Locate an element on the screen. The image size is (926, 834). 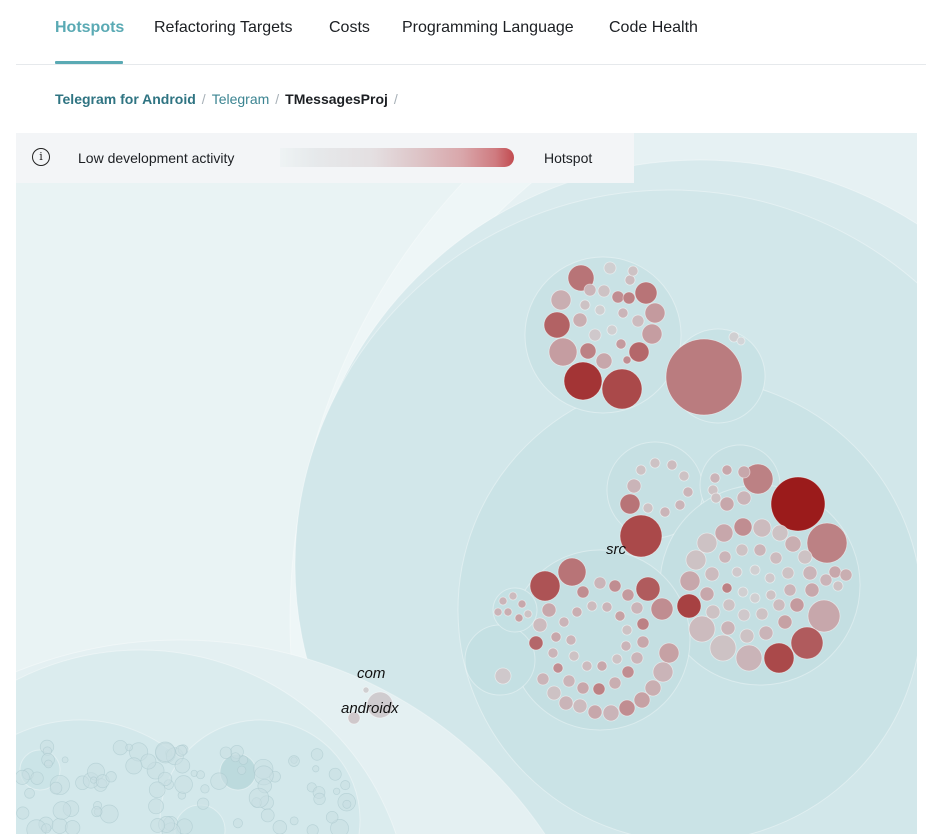
folder-label-com: com is located at coordinates (371, 673).